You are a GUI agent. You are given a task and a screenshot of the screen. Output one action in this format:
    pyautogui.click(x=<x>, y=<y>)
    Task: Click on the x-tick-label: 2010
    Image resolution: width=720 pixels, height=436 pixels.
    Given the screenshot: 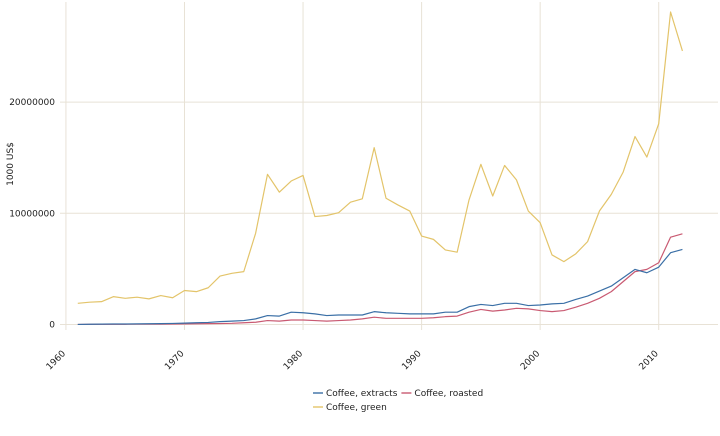 What is the action you would take?
    pyautogui.click(x=649, y=360)
    